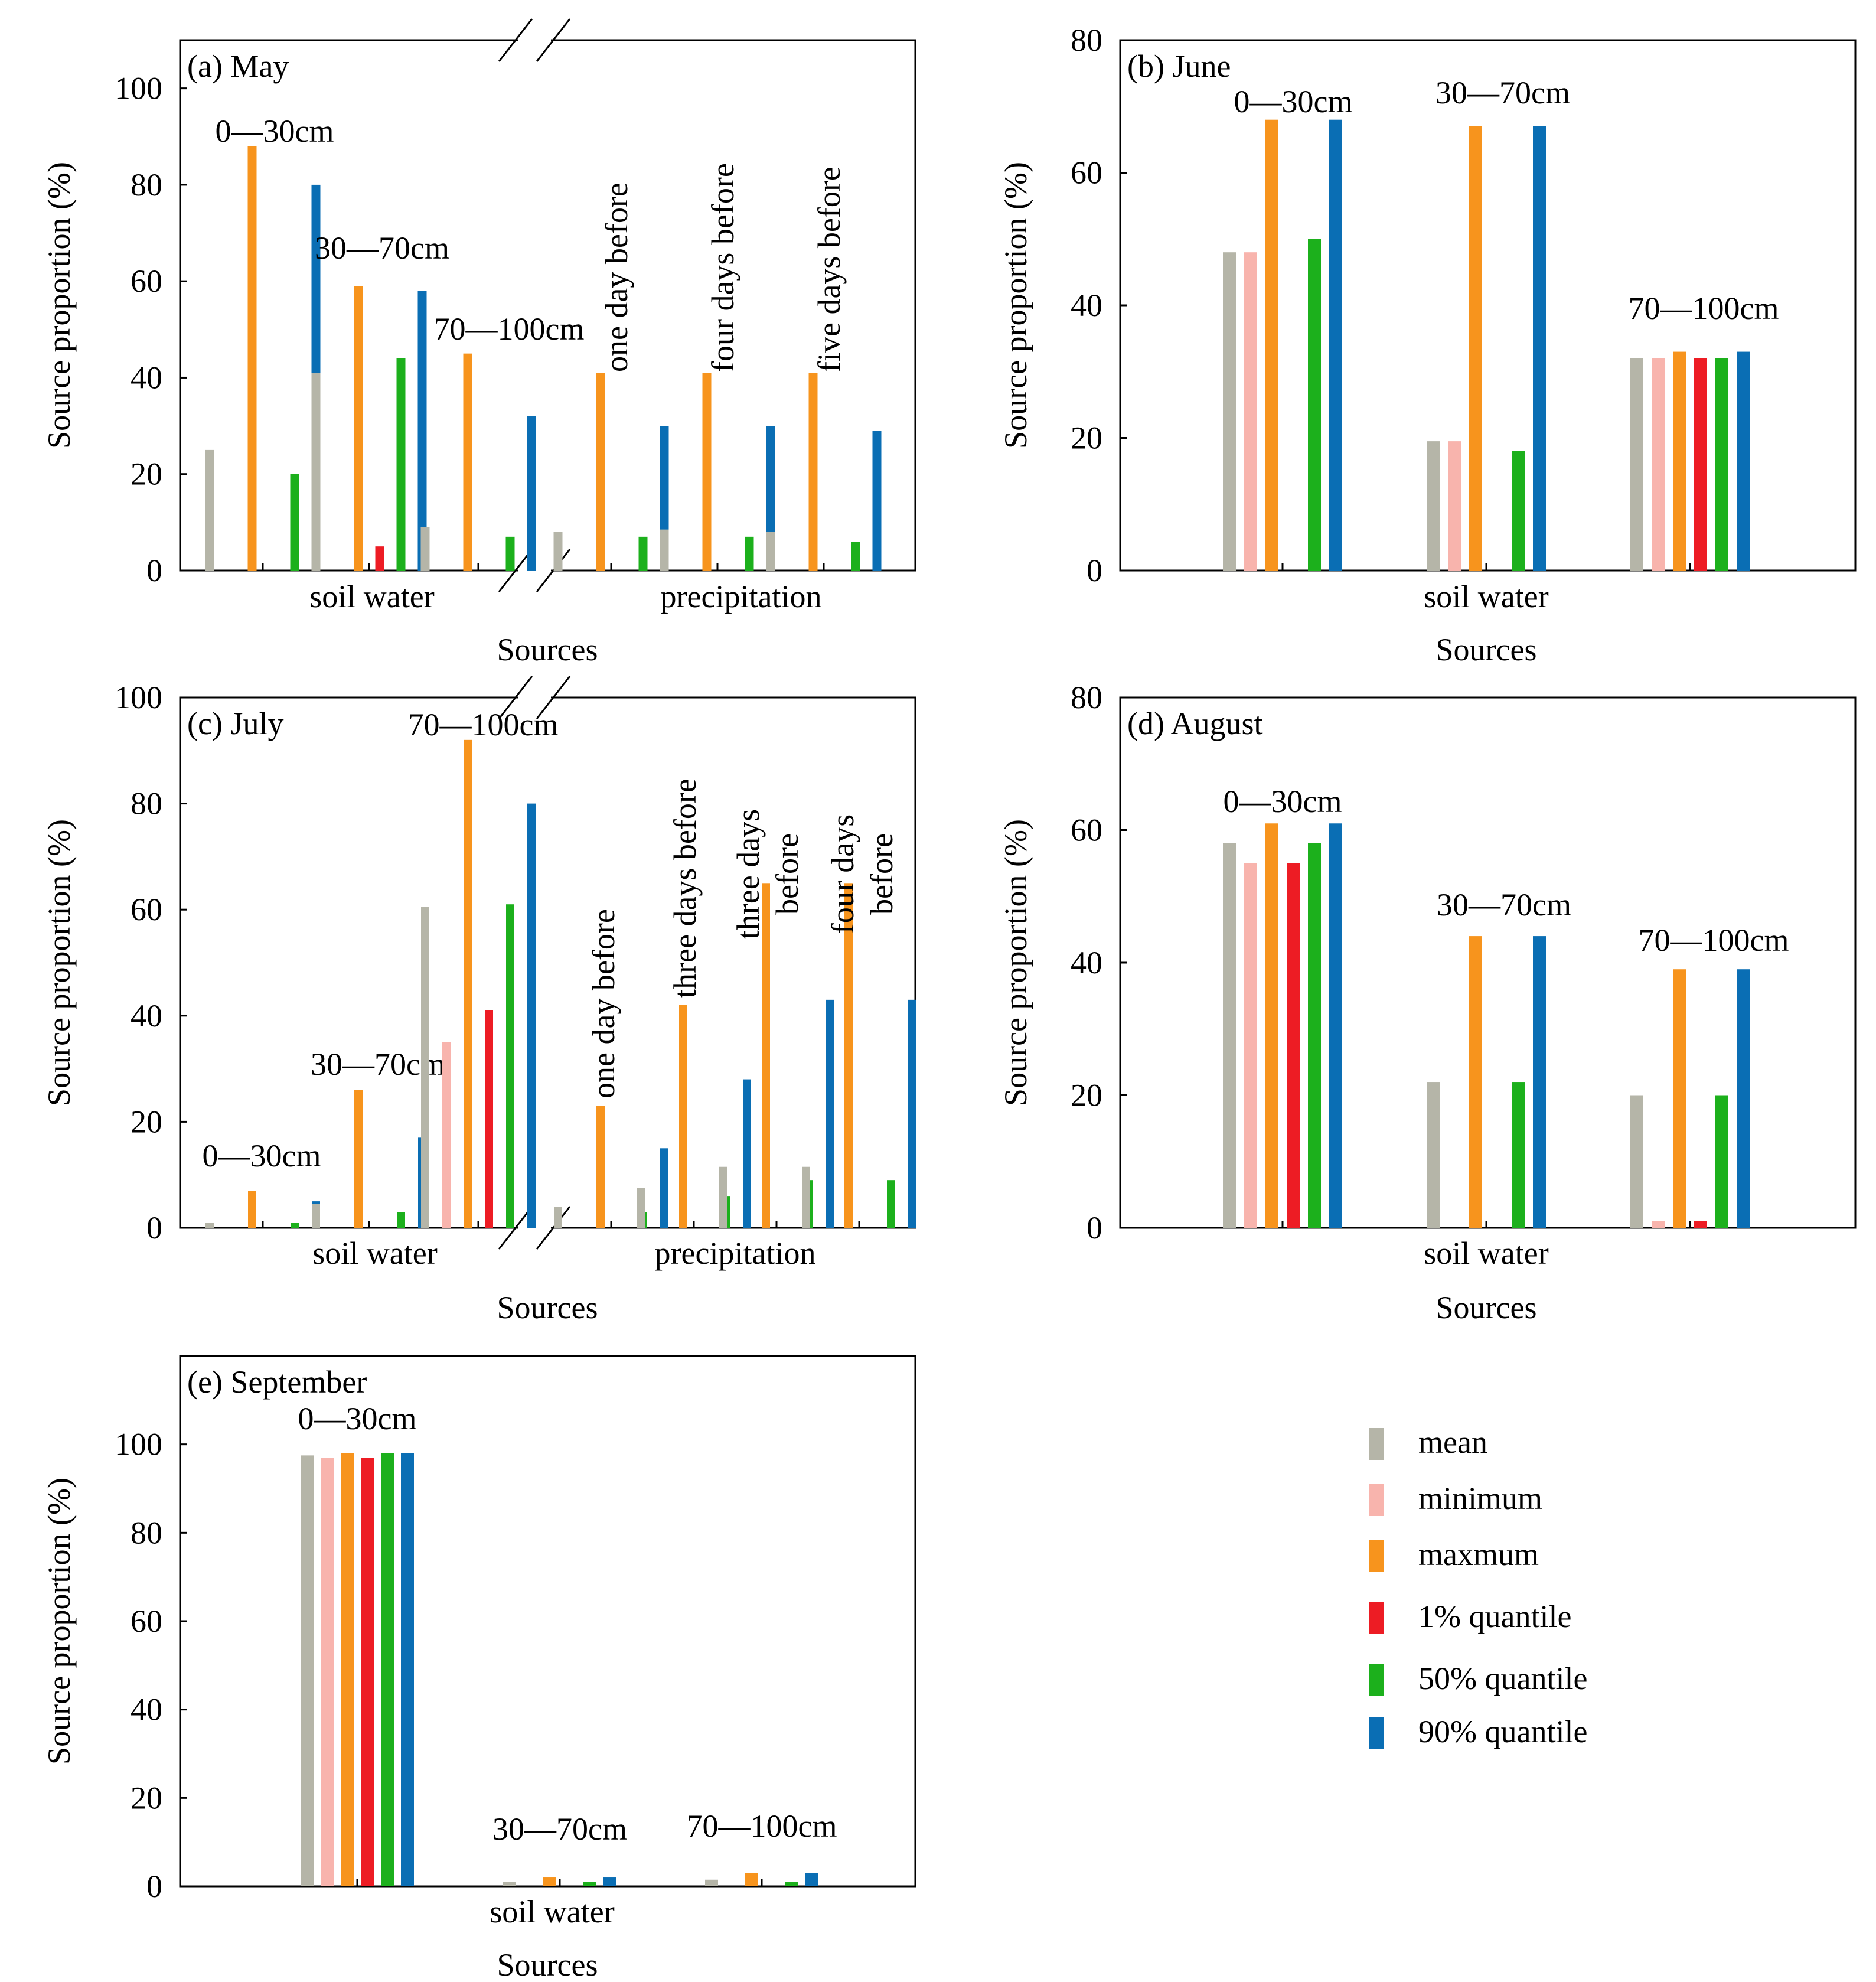 The height and width of the screenshot is (1982, 1876). Describe the element at coordinates (516, 1228) in the screenshot. I see `axis-break-slash-bottom` at that location.